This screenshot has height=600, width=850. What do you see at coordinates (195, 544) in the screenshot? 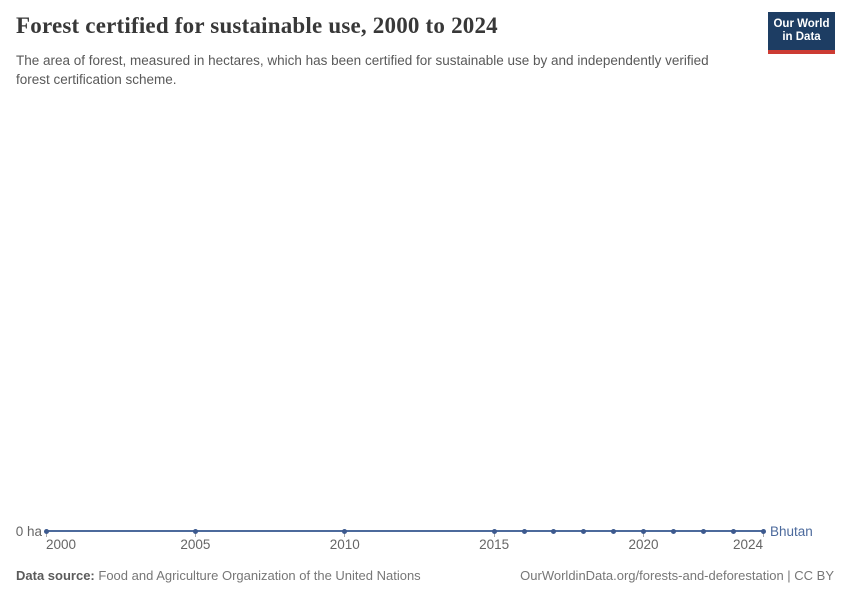
I see `x-tick-label: 2005` at bounding box center [195, 544].